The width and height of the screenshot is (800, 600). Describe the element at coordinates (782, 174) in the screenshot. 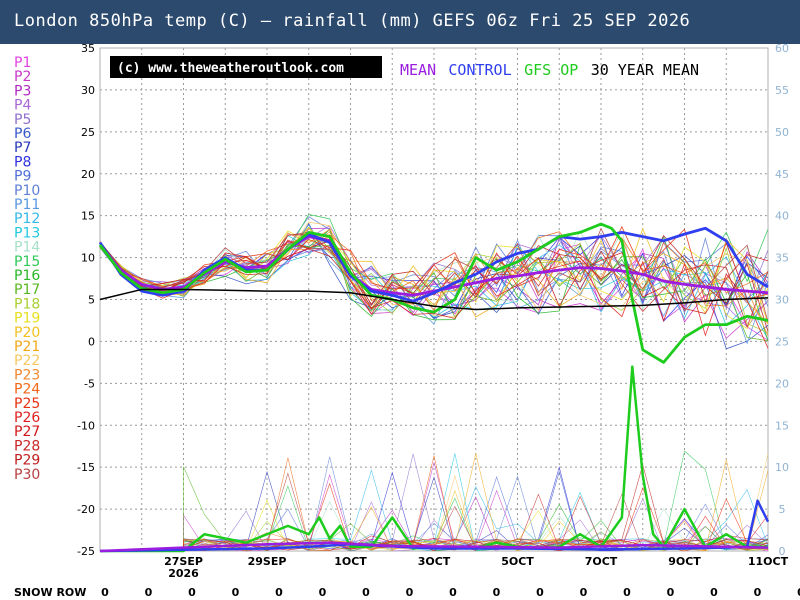

I see `right-tick-label: 45` at that location.